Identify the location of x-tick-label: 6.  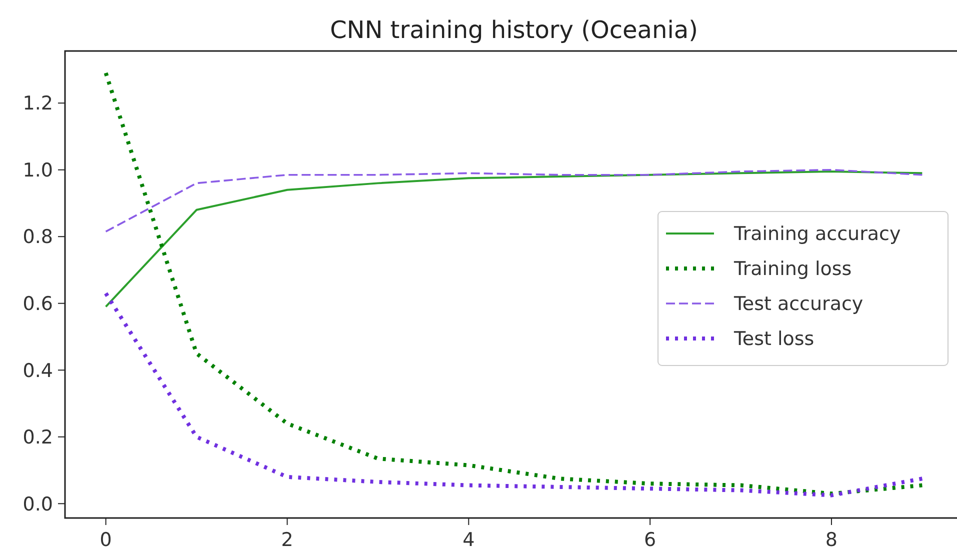
(650, 540).